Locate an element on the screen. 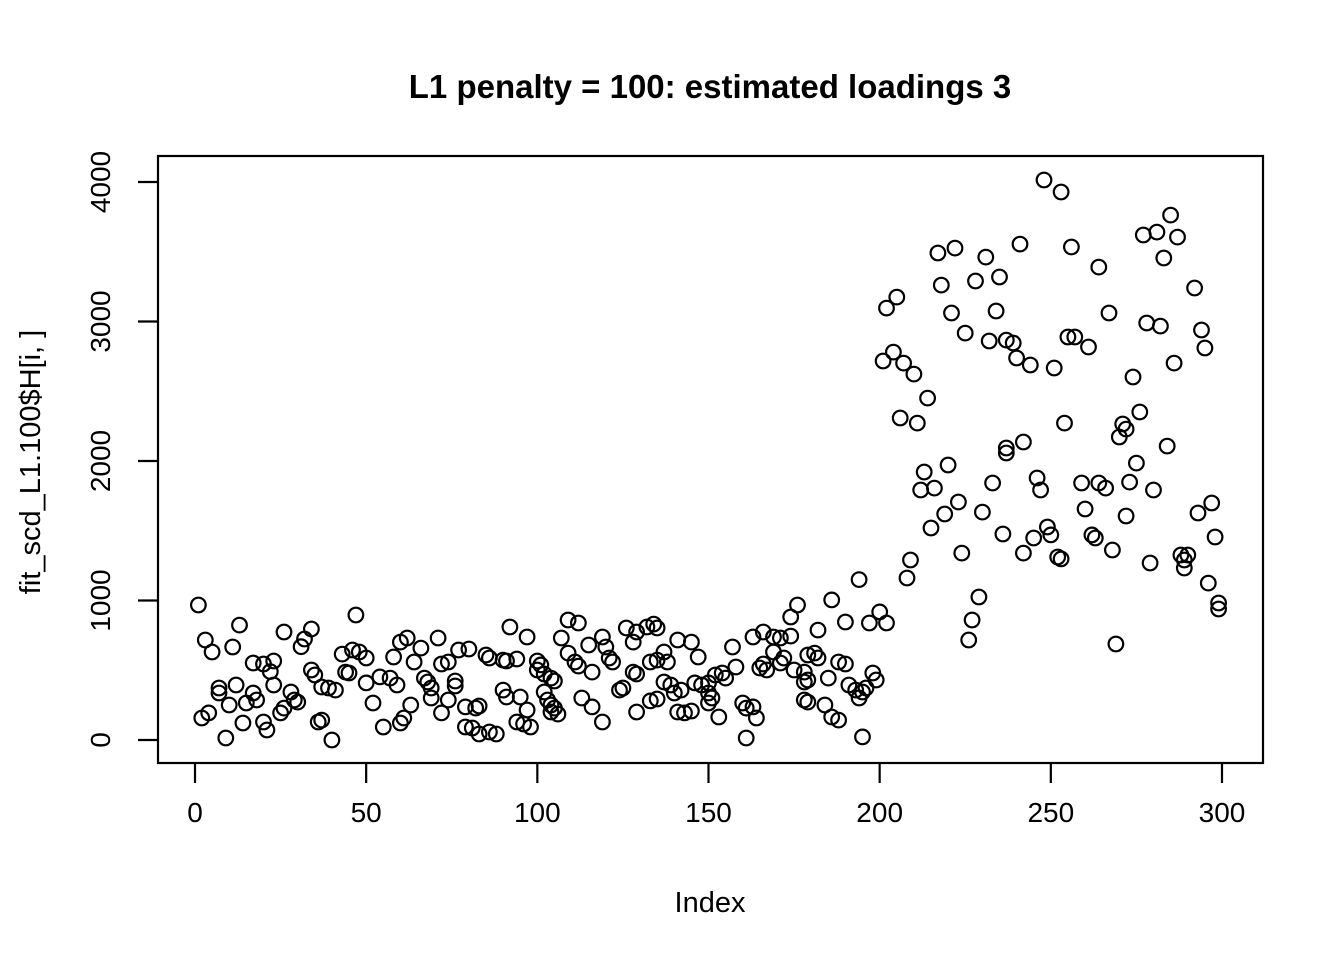  y-tick-label: 3000 is located at coordinates (100, 321).